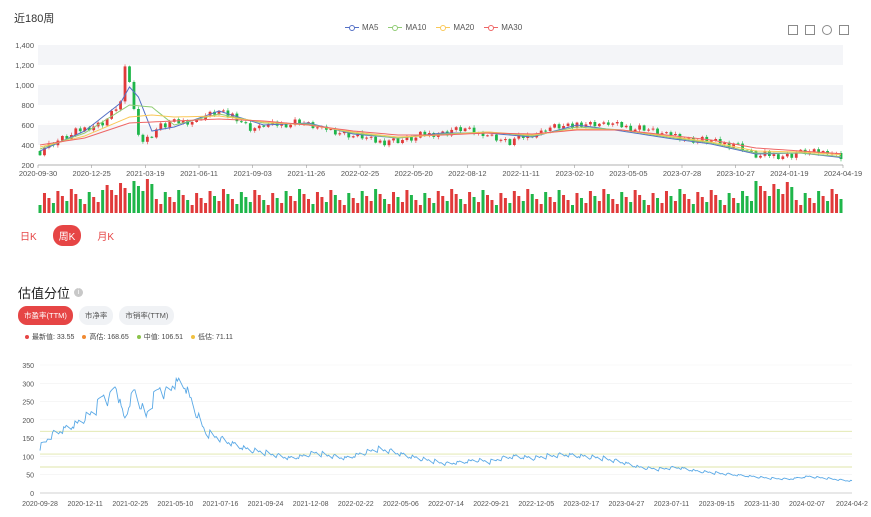  What do you see at coordinates (464, 27) in the screenshot?
I see `legend-label: MA20` at bounding box center [464, 27].